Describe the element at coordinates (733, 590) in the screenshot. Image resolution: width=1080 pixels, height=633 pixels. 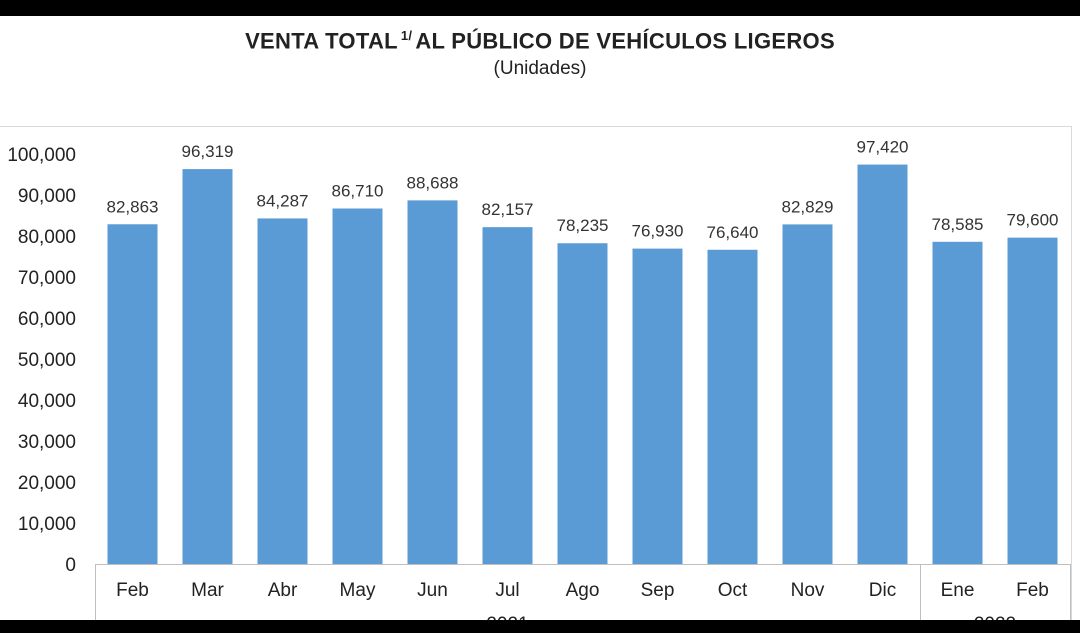
I see `x-tick-label: Oct` at that location.